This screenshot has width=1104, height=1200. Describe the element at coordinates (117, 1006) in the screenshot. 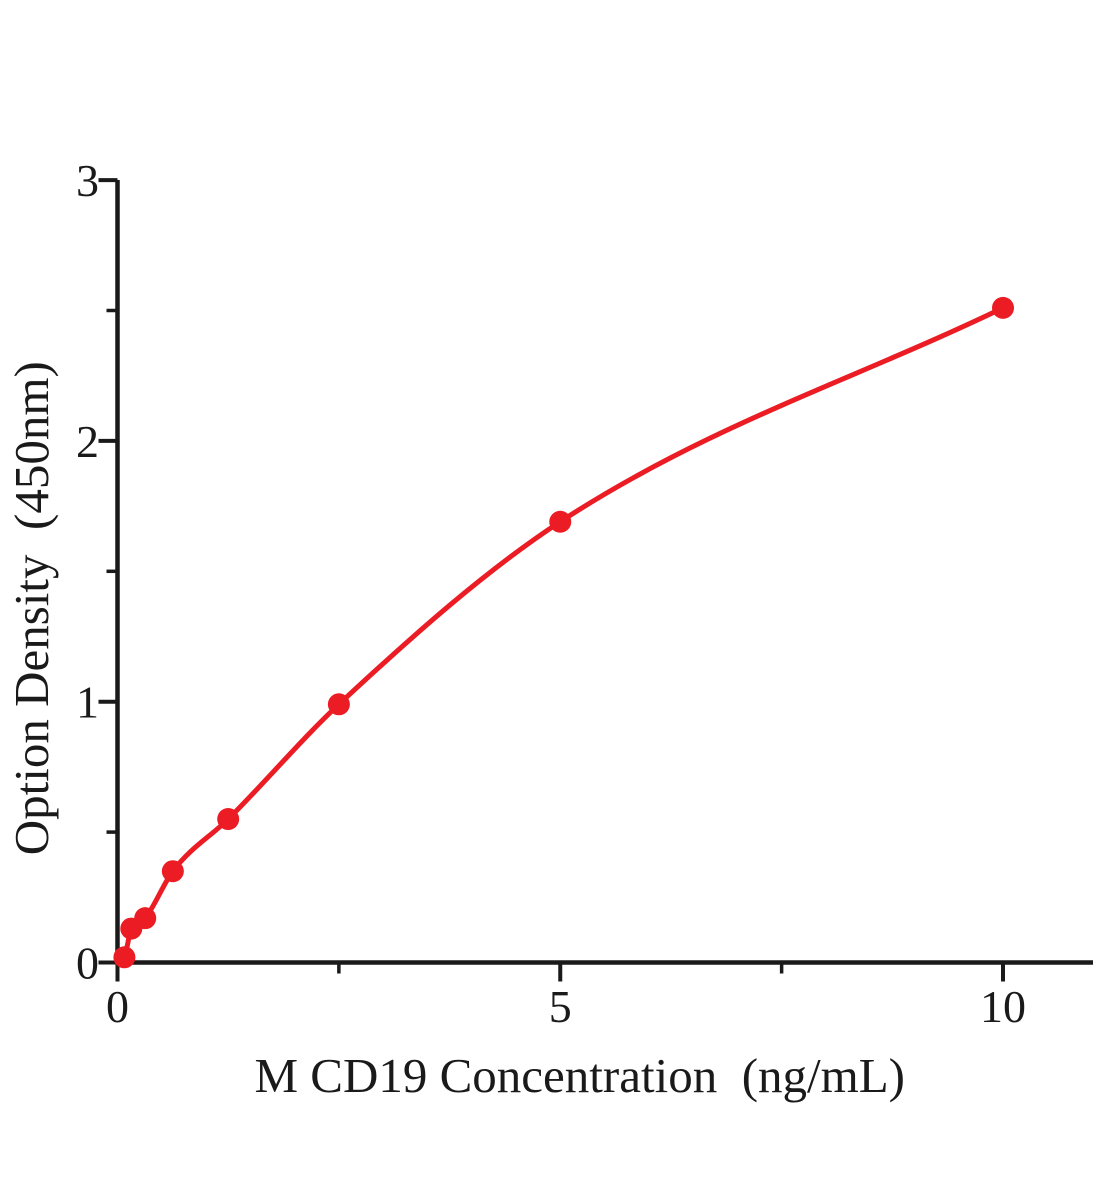

I see `x-tick-label: 0` at that location.